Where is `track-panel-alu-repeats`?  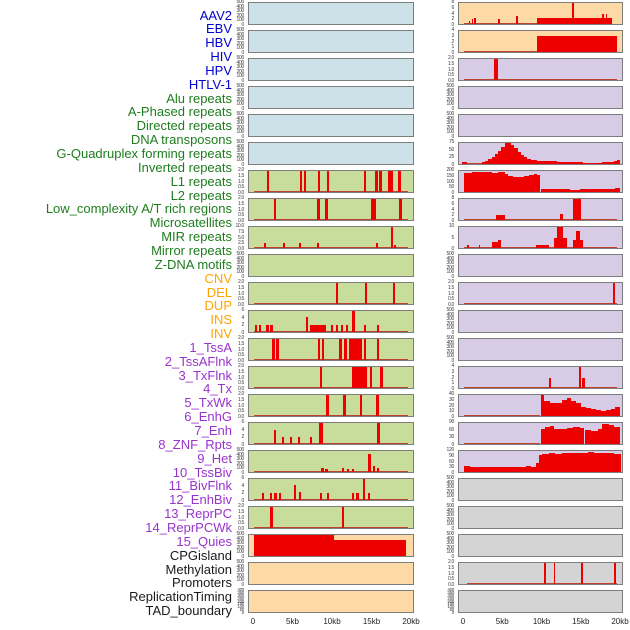 track-panel-alu-repeats is located at coordinates (331, 181).